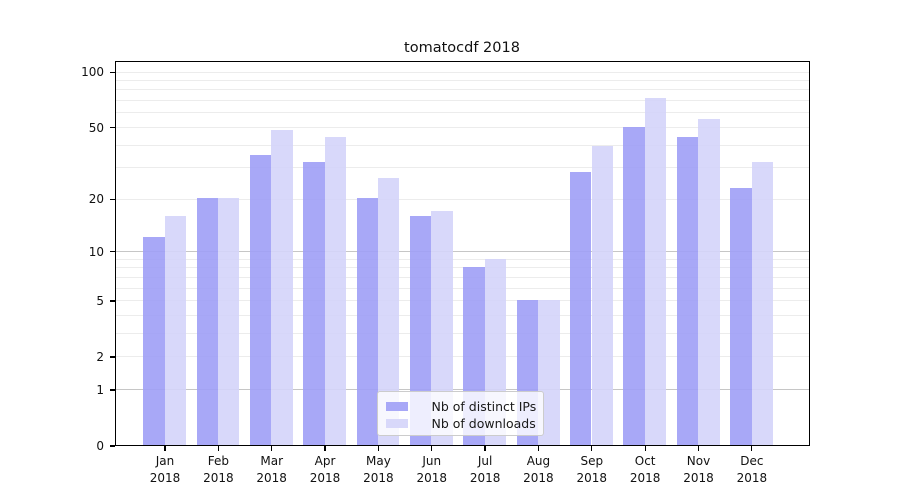 The image size is (900, 500). What do you see at coordinates (92, 72) in the screenshot?
I see `y-tick-label-100: 100` at bounding box center [92, 72].